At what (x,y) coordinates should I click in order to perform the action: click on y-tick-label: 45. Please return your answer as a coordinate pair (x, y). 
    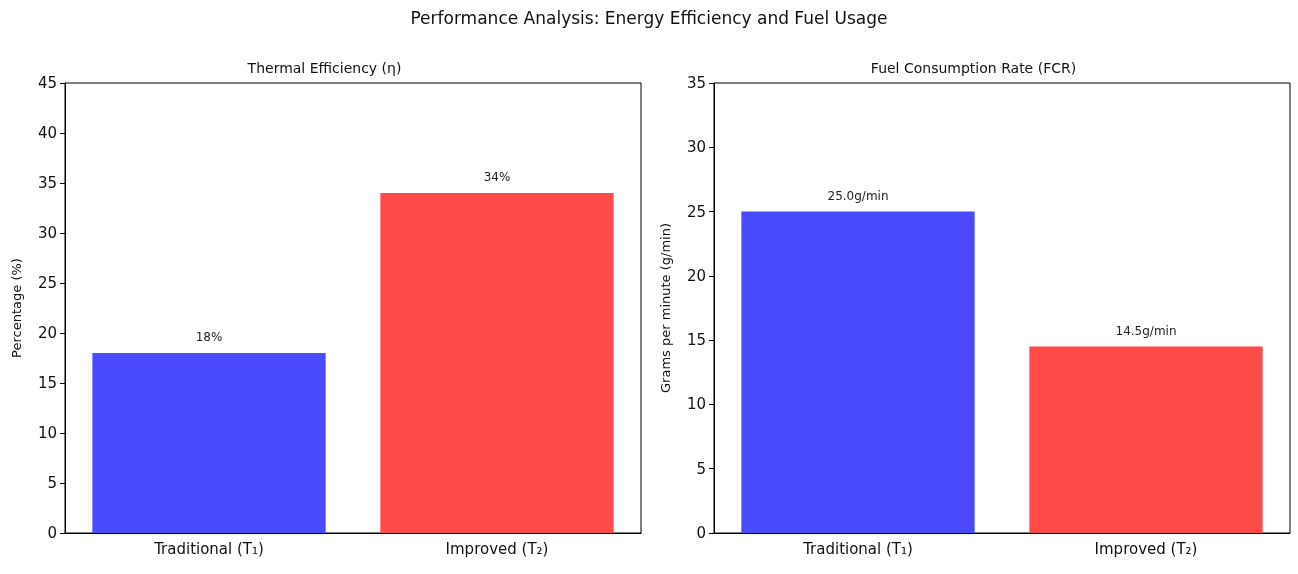
    Looking at the image, I should click on (47, 83).